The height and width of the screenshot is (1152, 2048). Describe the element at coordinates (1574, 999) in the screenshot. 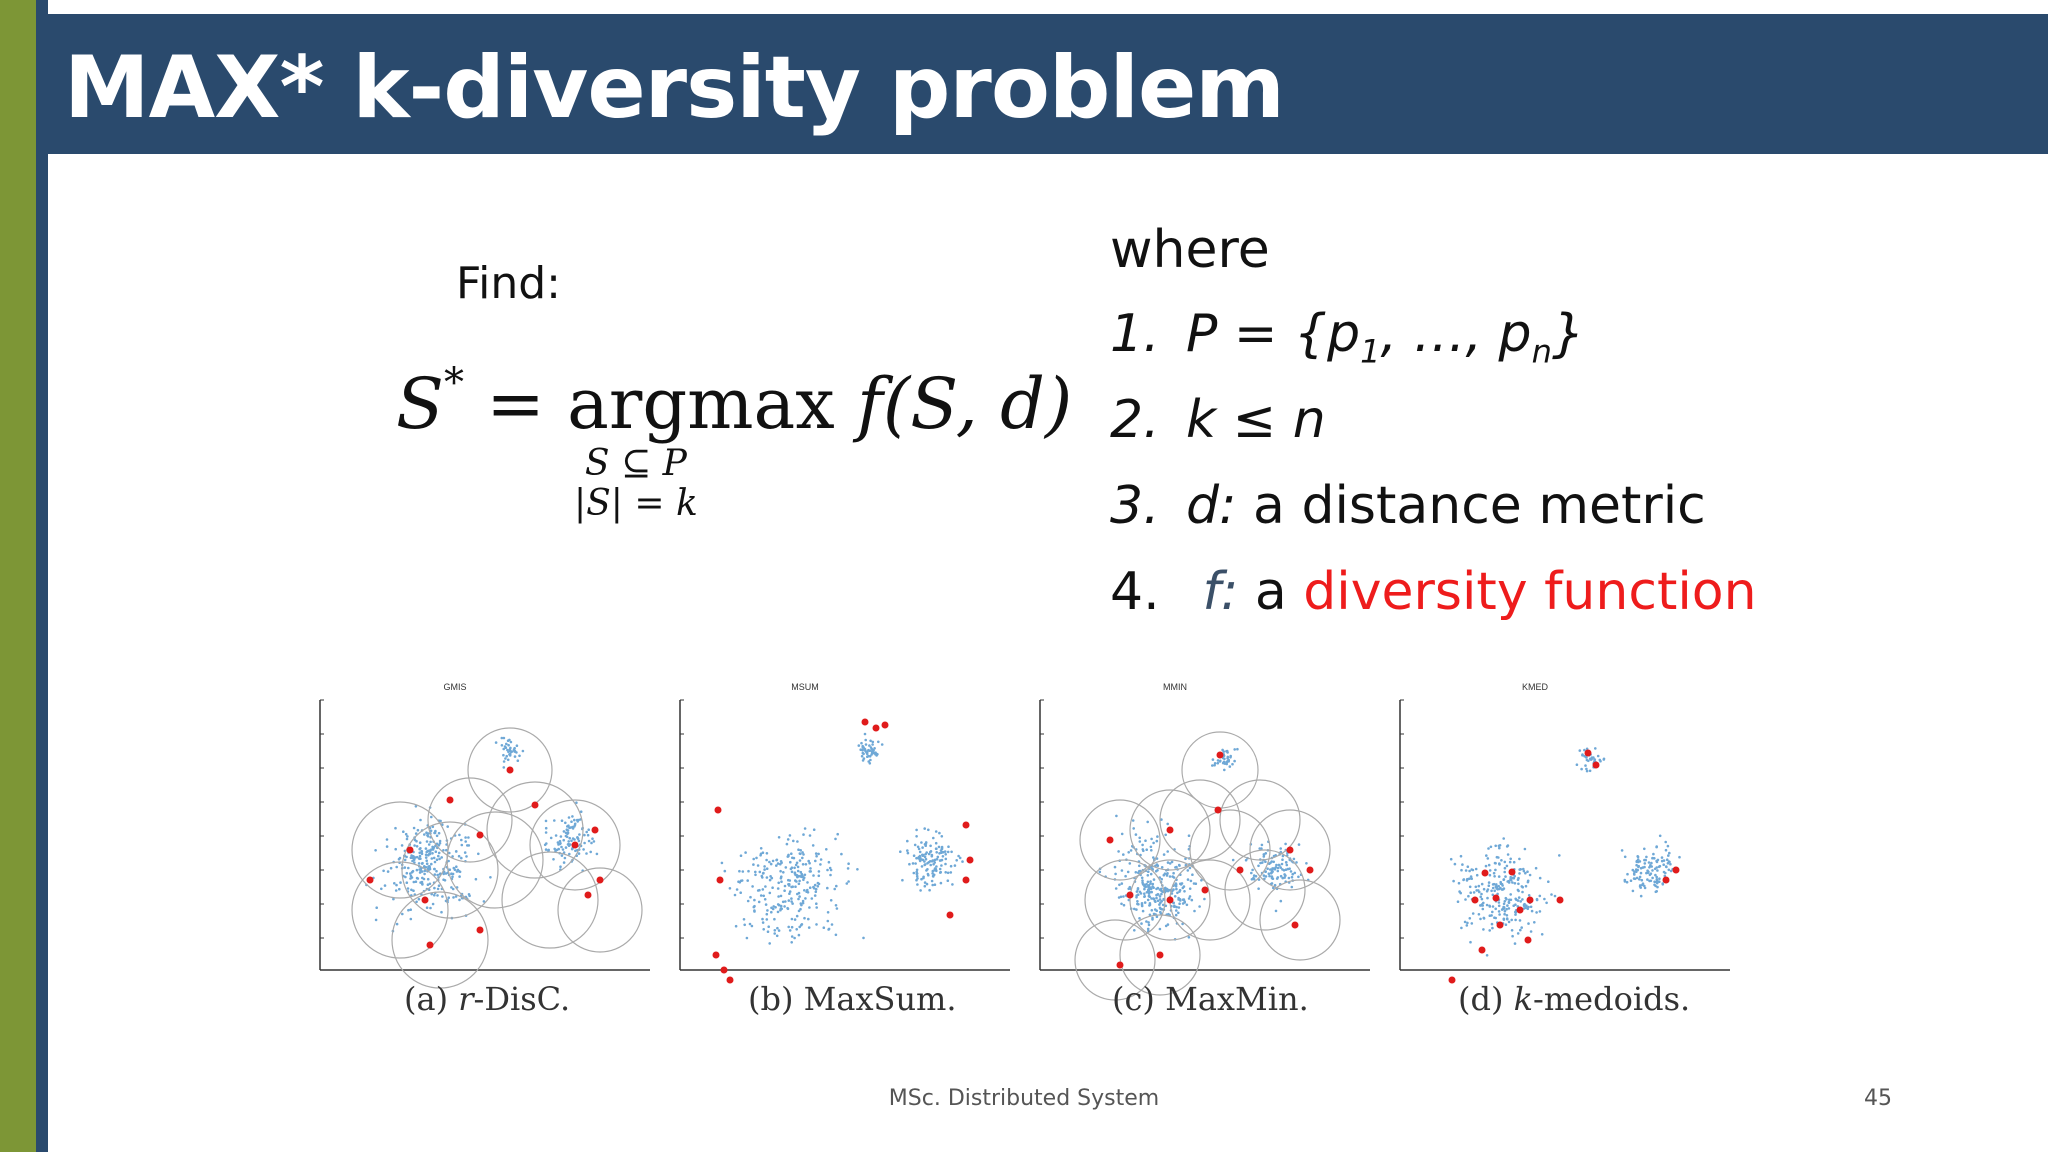

I see `figure-caption-d: (d) k-medoids.` at that location.